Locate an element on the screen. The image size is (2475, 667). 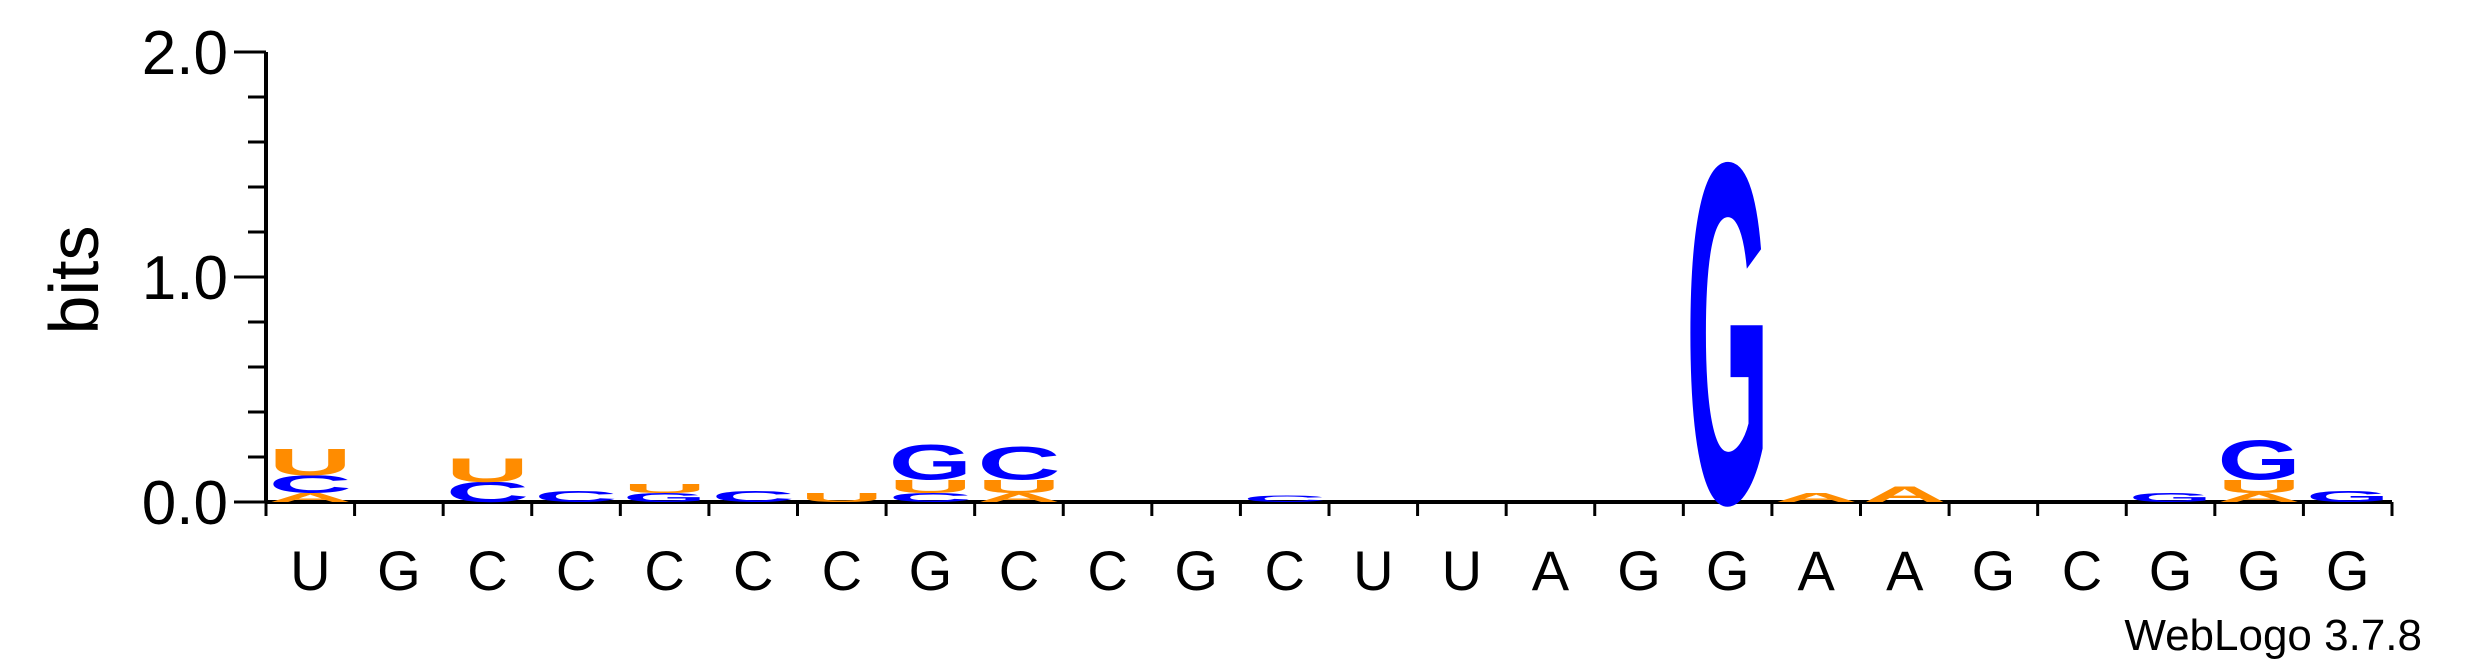
y-axis: 0.0 1.0 2.0 is located at coordinates (205, 278).